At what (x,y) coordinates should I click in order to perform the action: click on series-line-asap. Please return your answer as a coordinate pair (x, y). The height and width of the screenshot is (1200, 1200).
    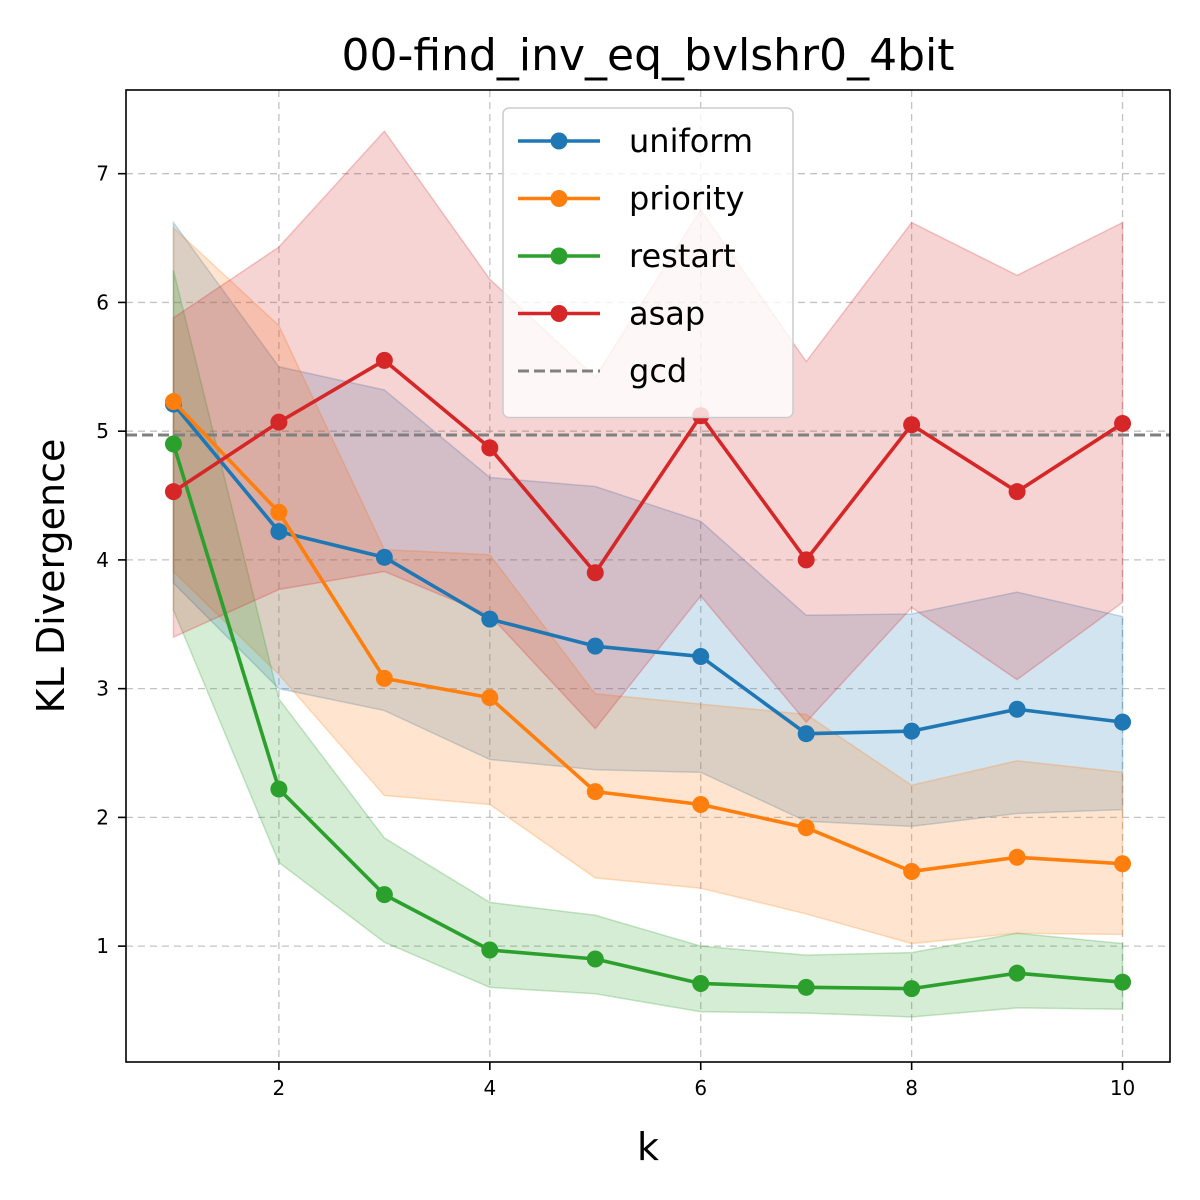
    Looking at the image, I should click on (648, 466).